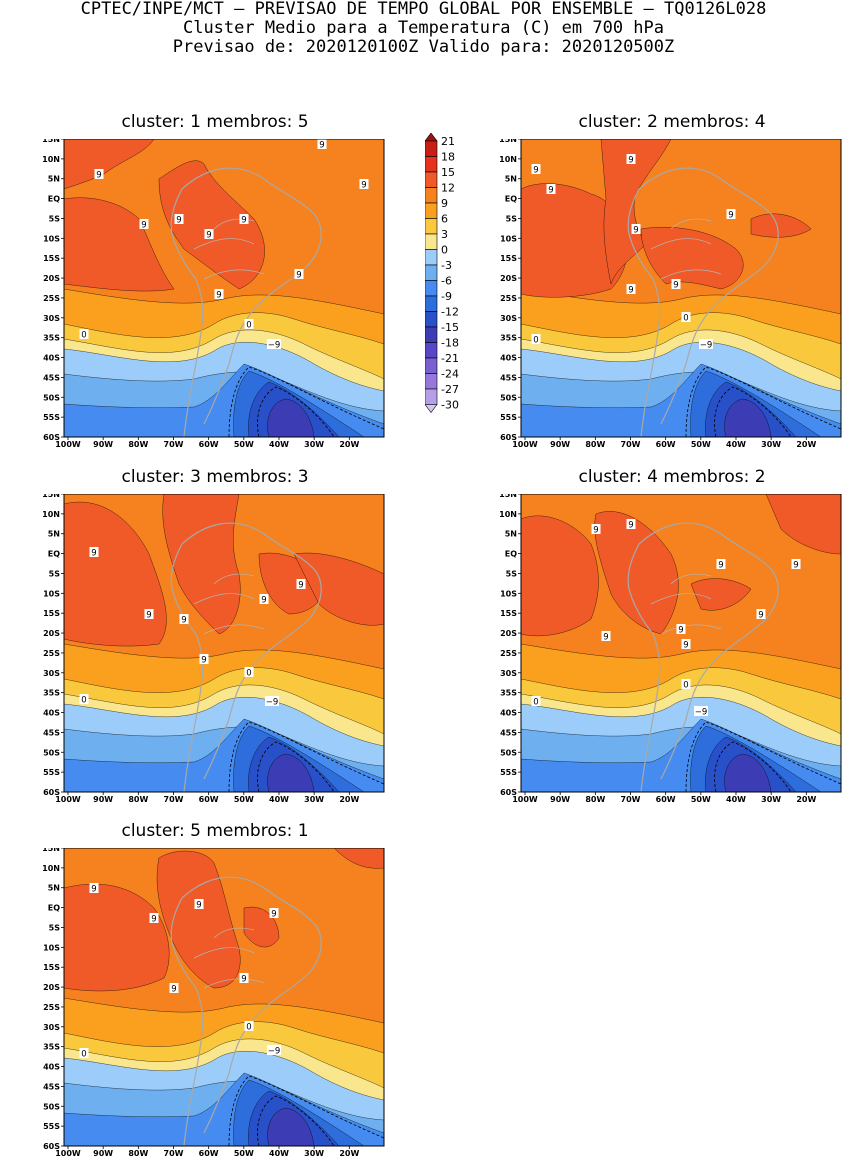 This screenshot has height=1158, width=847. I want to click on lat-tick-label: 50S, so click(508, 397).